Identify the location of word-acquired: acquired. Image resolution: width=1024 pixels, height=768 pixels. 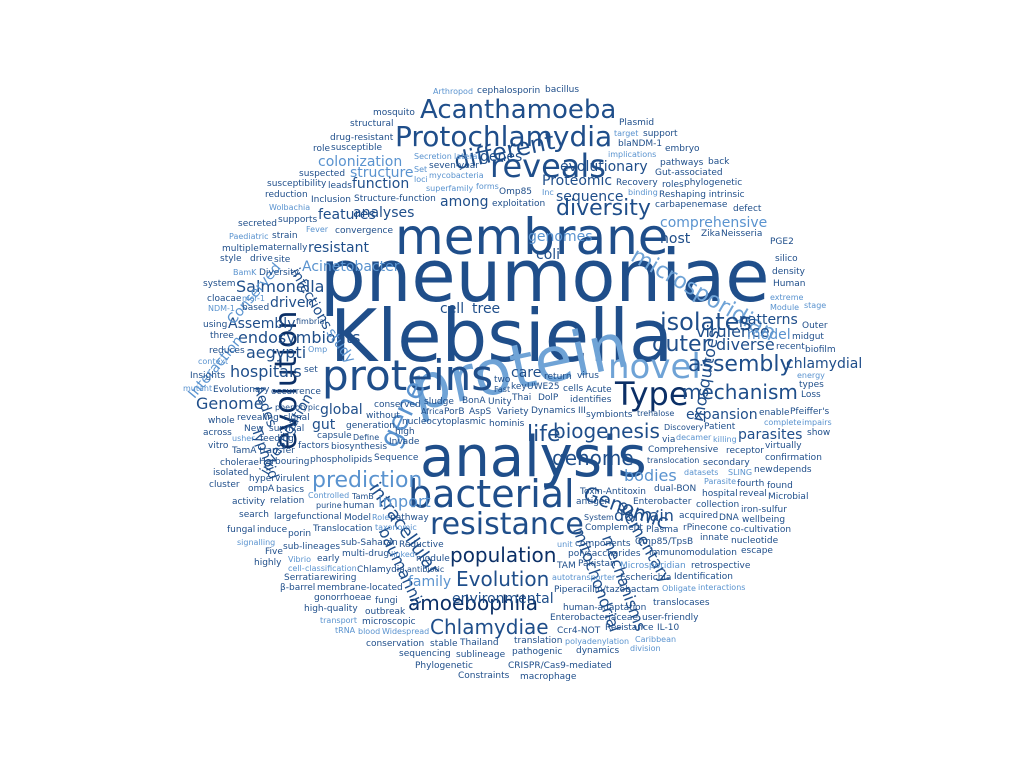
(699, 516).